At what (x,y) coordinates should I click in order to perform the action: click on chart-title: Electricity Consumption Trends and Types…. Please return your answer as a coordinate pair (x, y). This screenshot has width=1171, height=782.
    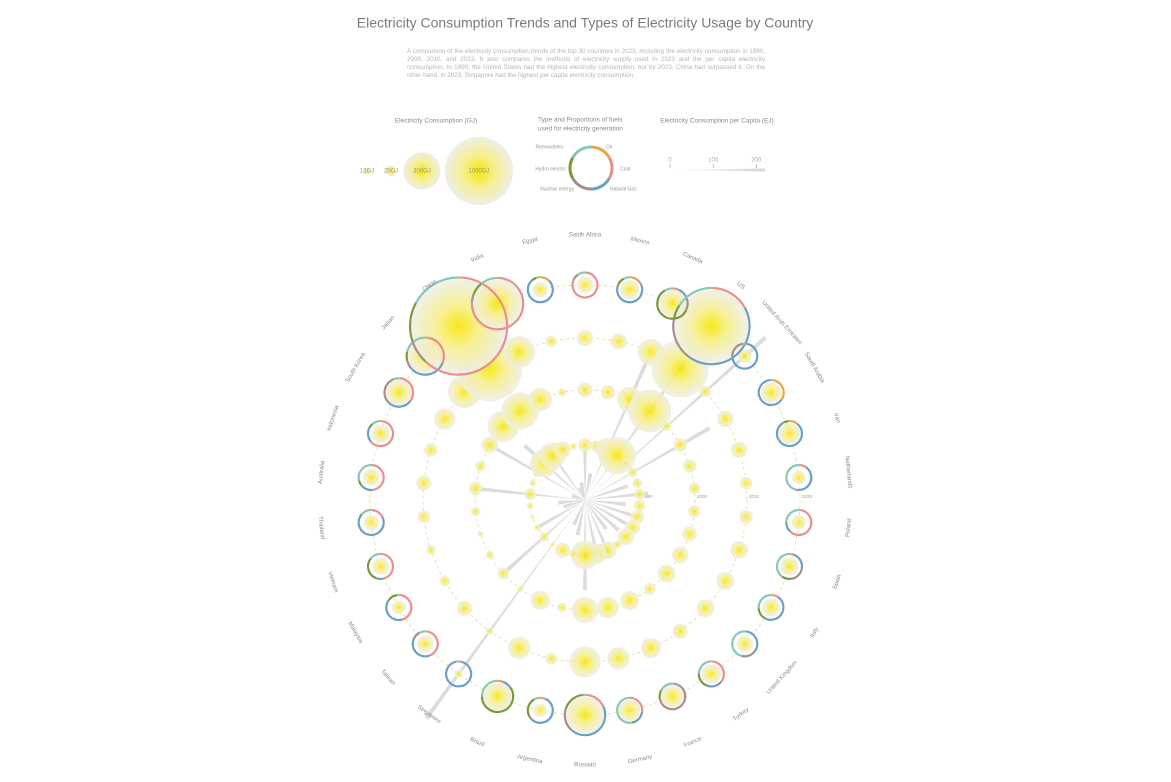
    Looking at the image, I should click on (585, 23).